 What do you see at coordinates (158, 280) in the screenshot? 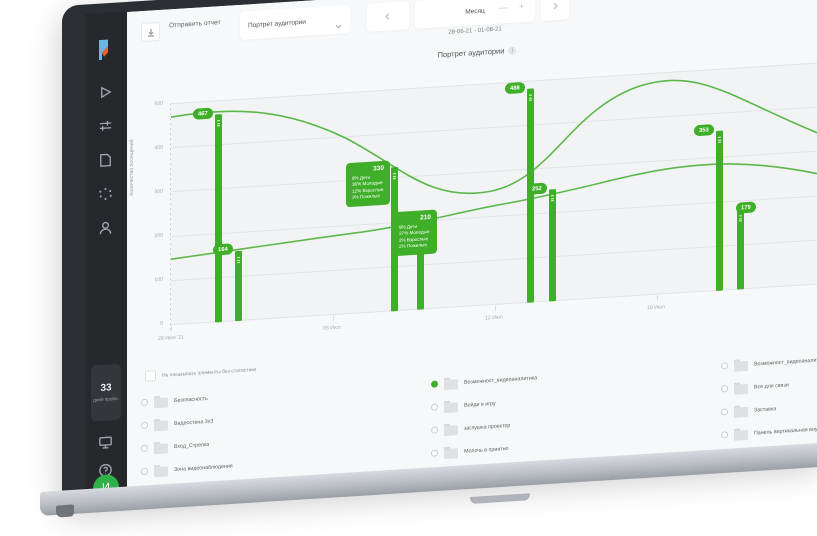
I see `y-tick: 100` at bounding box center [158, 280].